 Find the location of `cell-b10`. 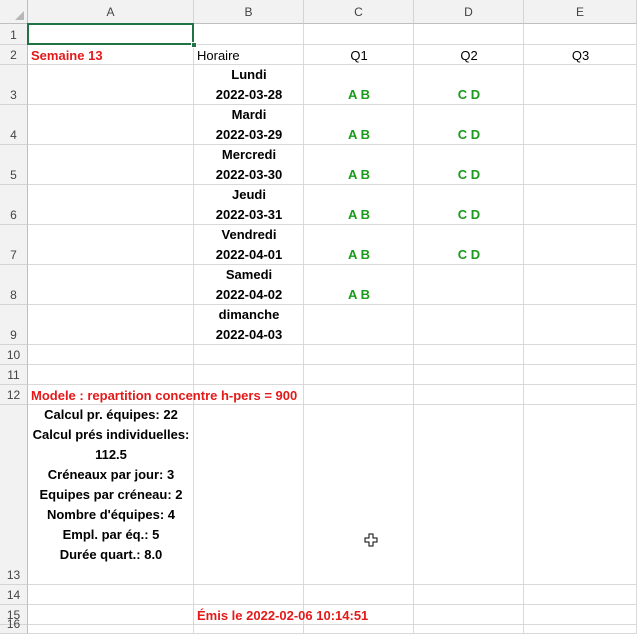

cell-b10 is located at coordinates (249, 355).